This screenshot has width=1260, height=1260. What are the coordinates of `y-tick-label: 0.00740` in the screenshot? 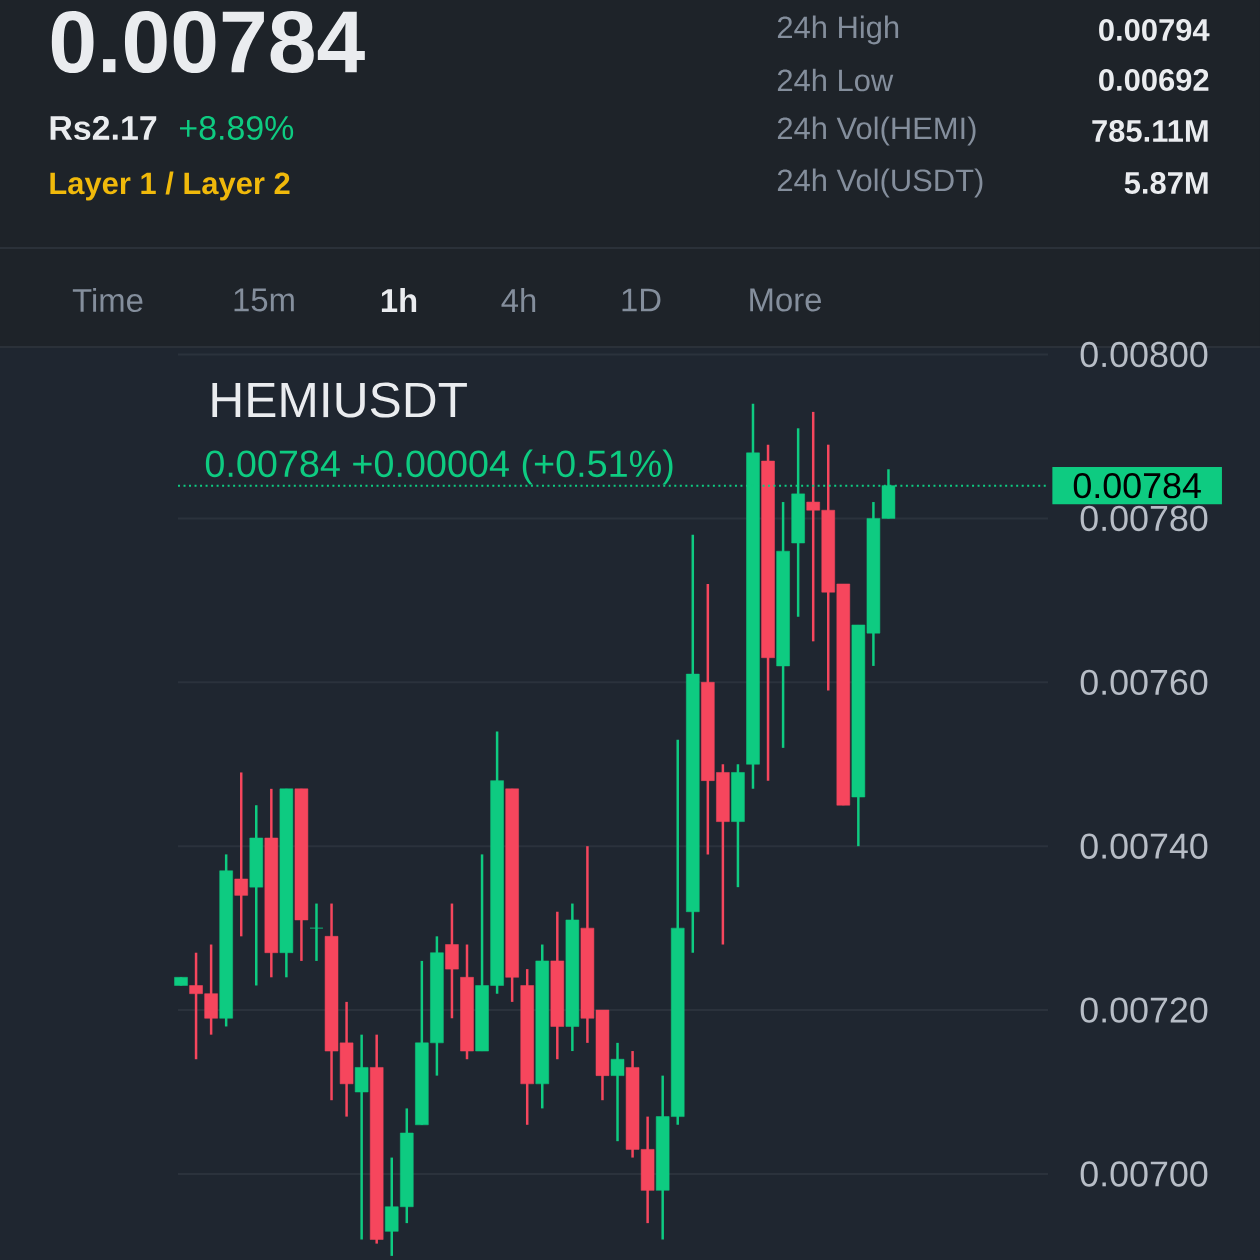 It's located at (1144, 846).